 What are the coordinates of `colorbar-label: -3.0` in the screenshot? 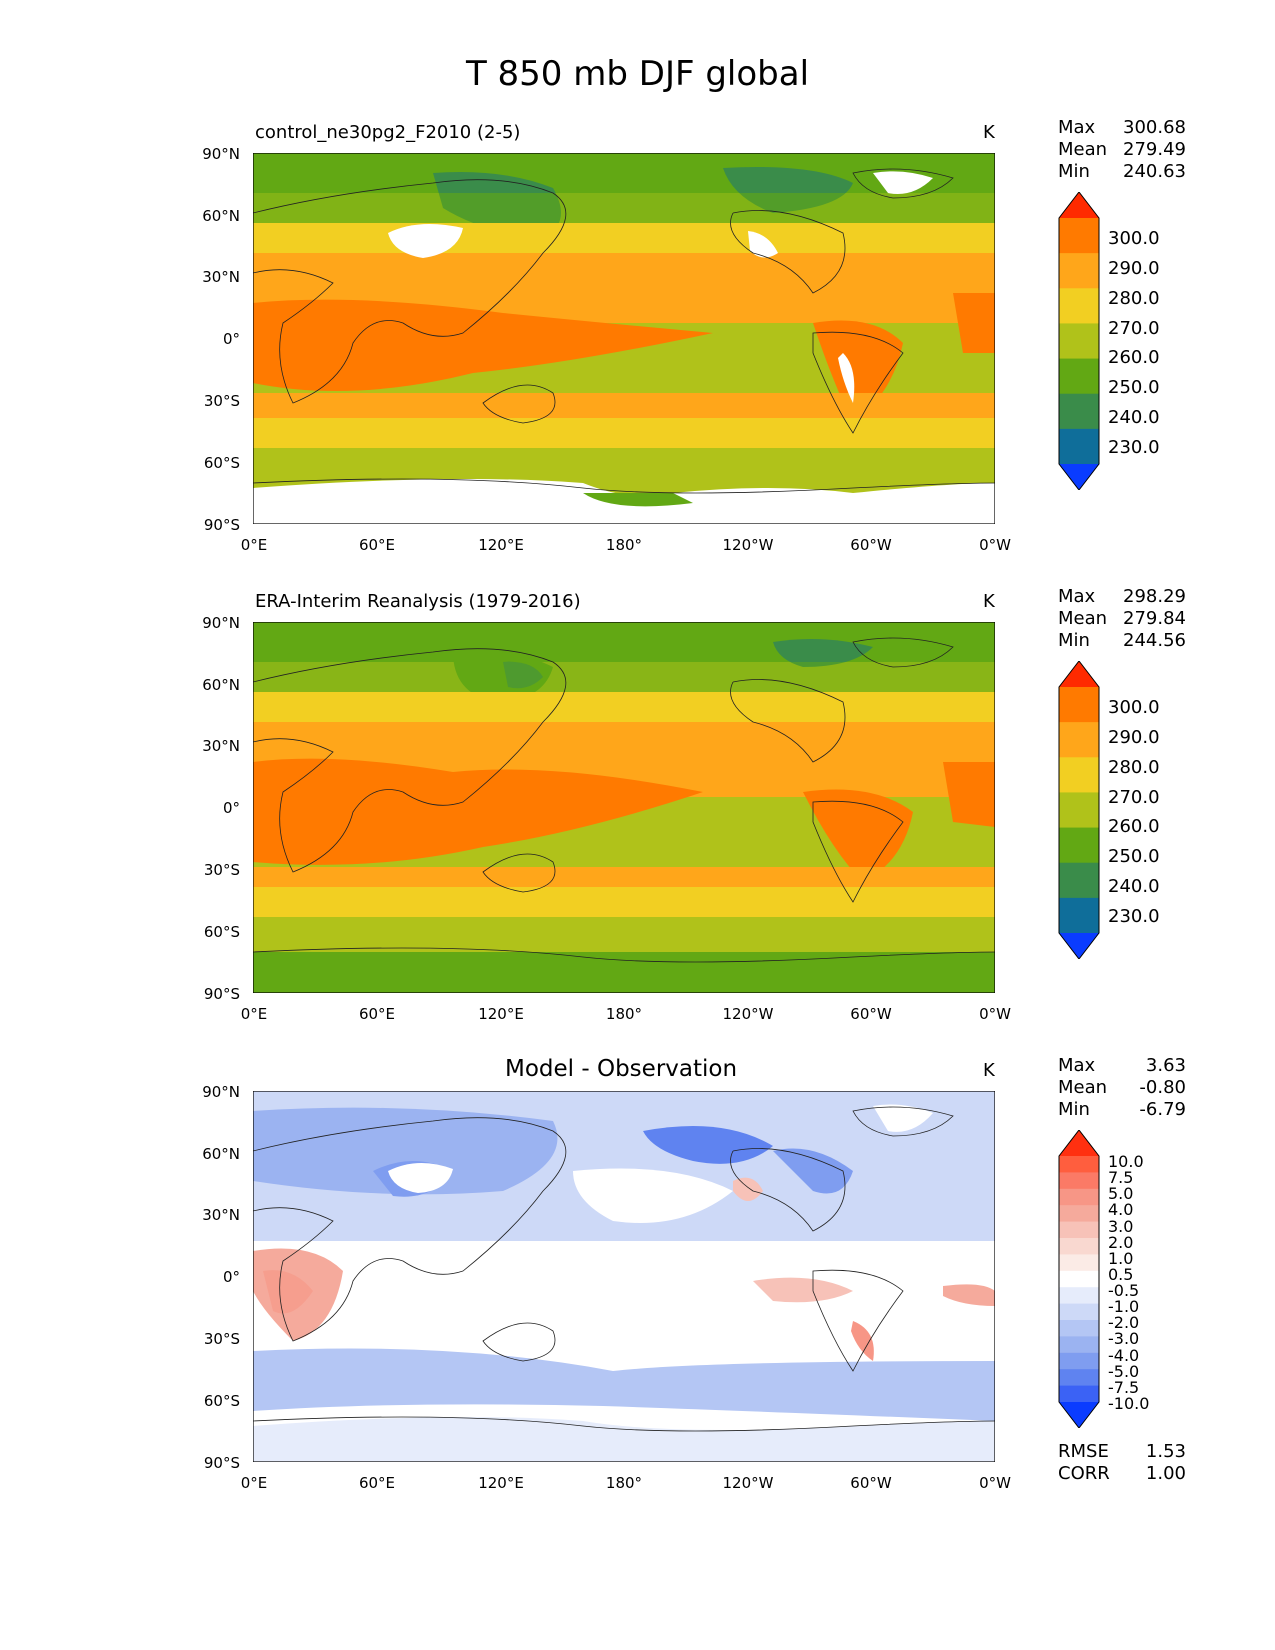 It's located at (1124, 1339).